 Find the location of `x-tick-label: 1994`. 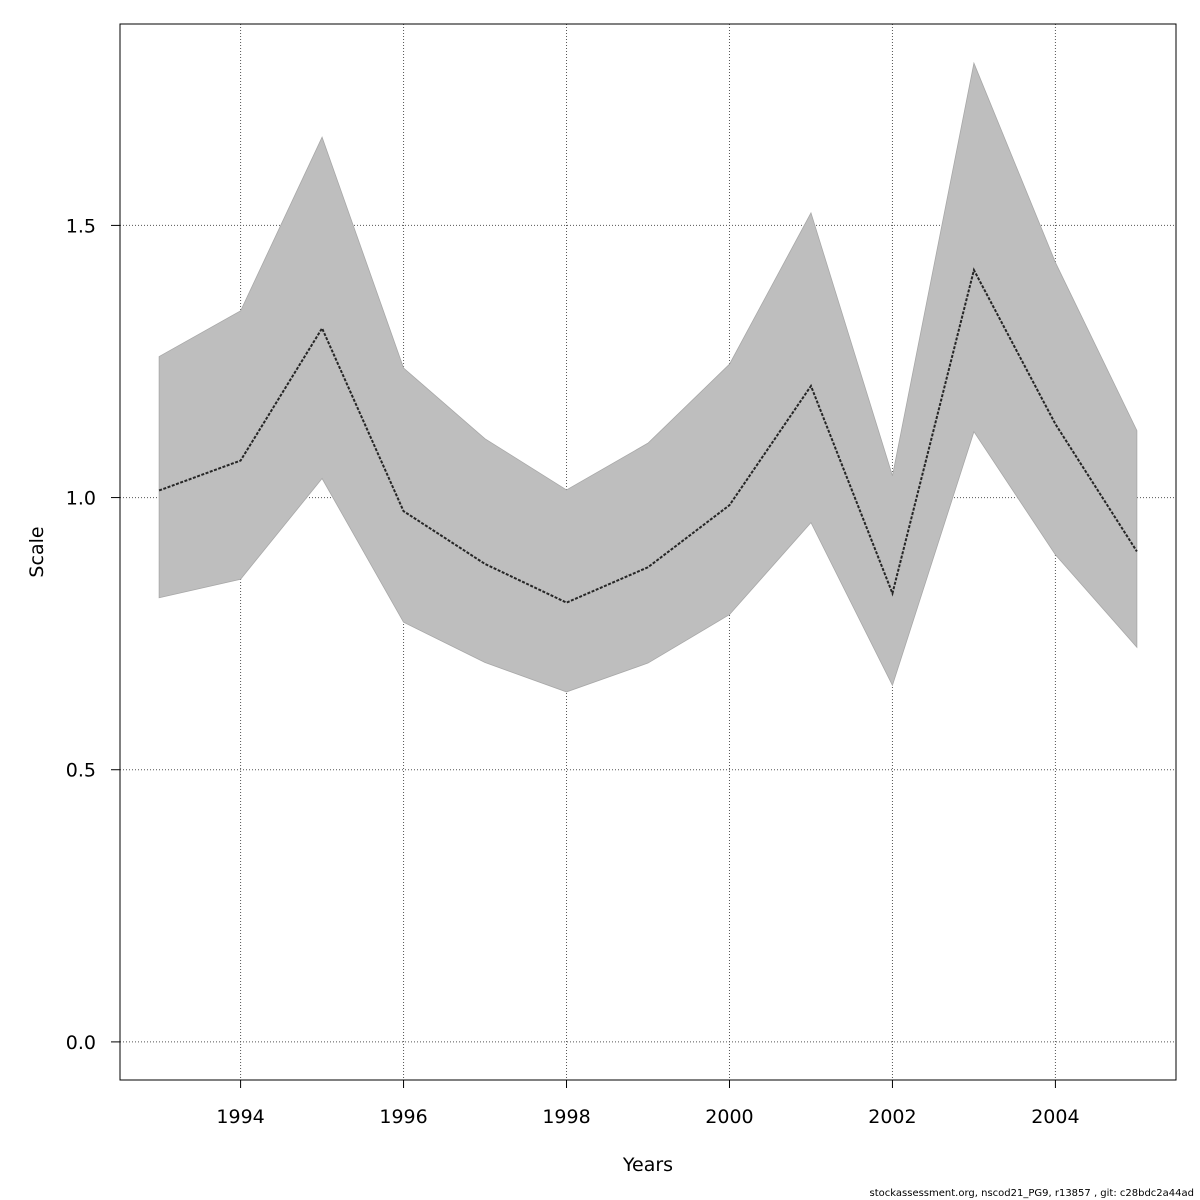

x-tick-label: 1994 is located at coordinates (240, 1117).